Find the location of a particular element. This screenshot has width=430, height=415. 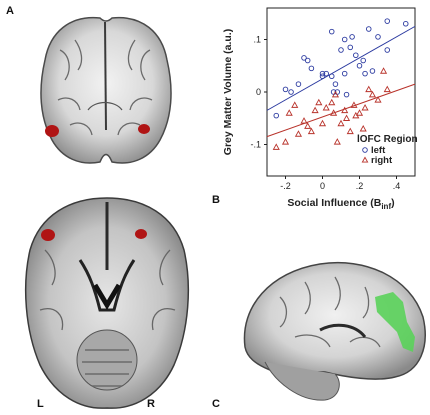

x-tick-label: 0 is located at coordinates (322, 186).